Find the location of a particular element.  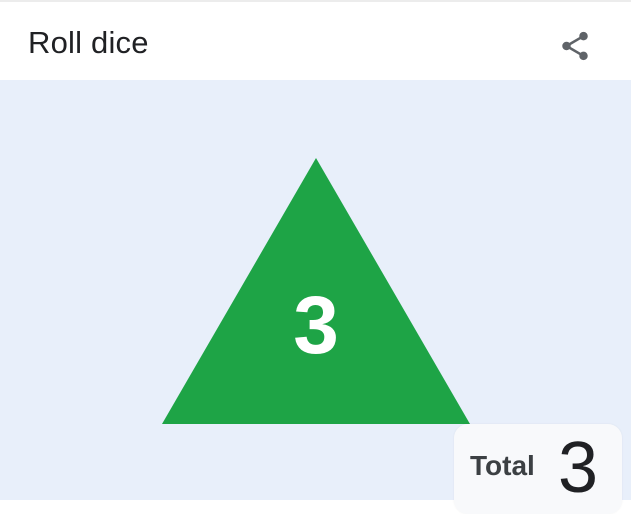

top-divider is located at coordinates (315, 1).